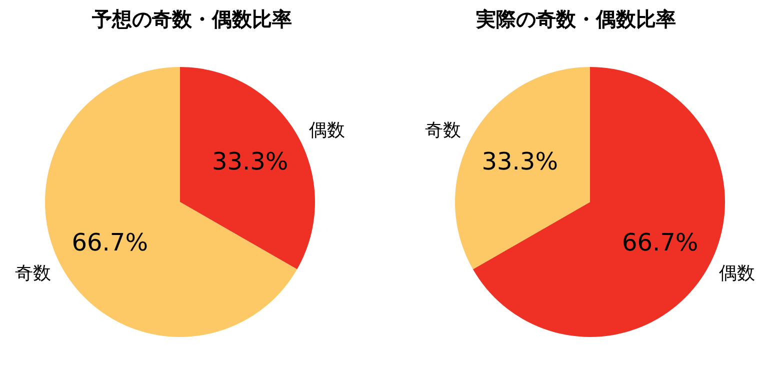 This screenshot has width=769, height=377. What do you see at coordinates (575, 19) in the screenshot?
I see `chart-title: 実際の奇数・偶数比率` at bounding box center [575, 19].